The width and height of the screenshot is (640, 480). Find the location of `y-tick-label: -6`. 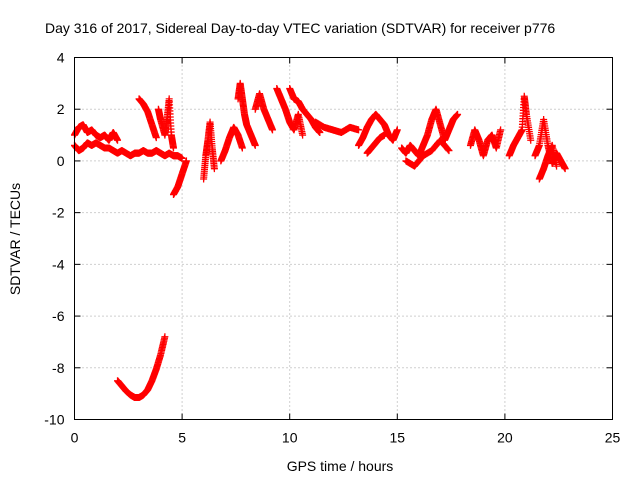

y-tick-label: -6 is located at coordinates (58, 316).